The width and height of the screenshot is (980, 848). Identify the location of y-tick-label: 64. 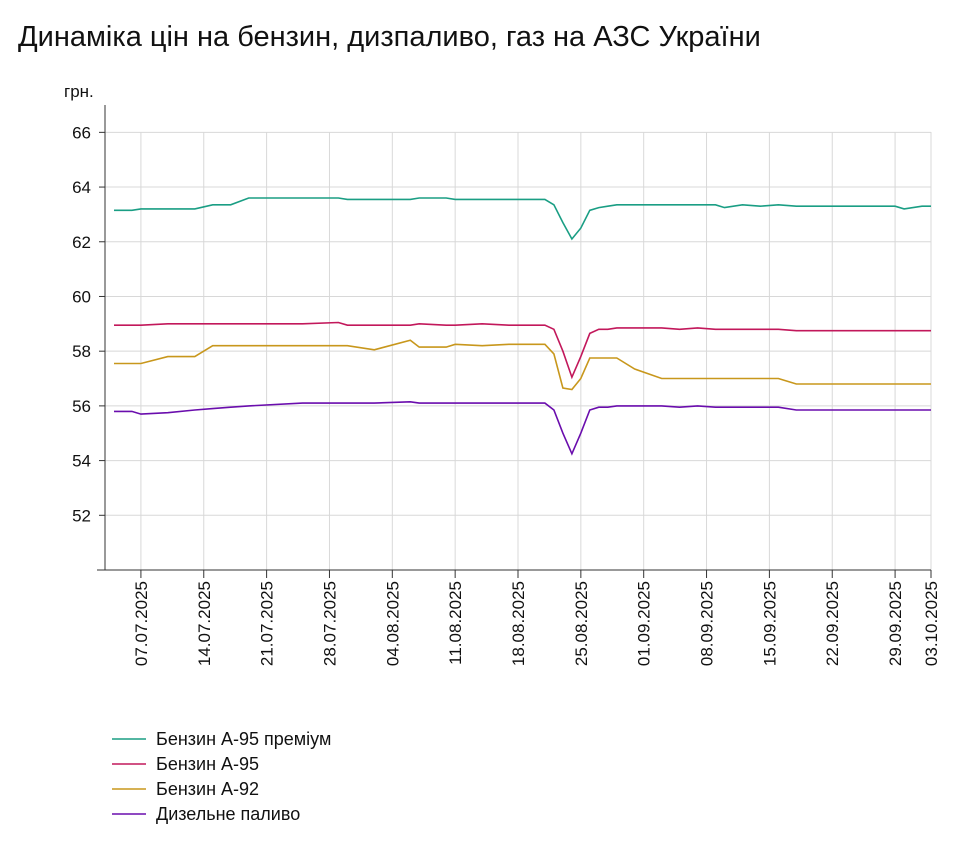
(81, 187).